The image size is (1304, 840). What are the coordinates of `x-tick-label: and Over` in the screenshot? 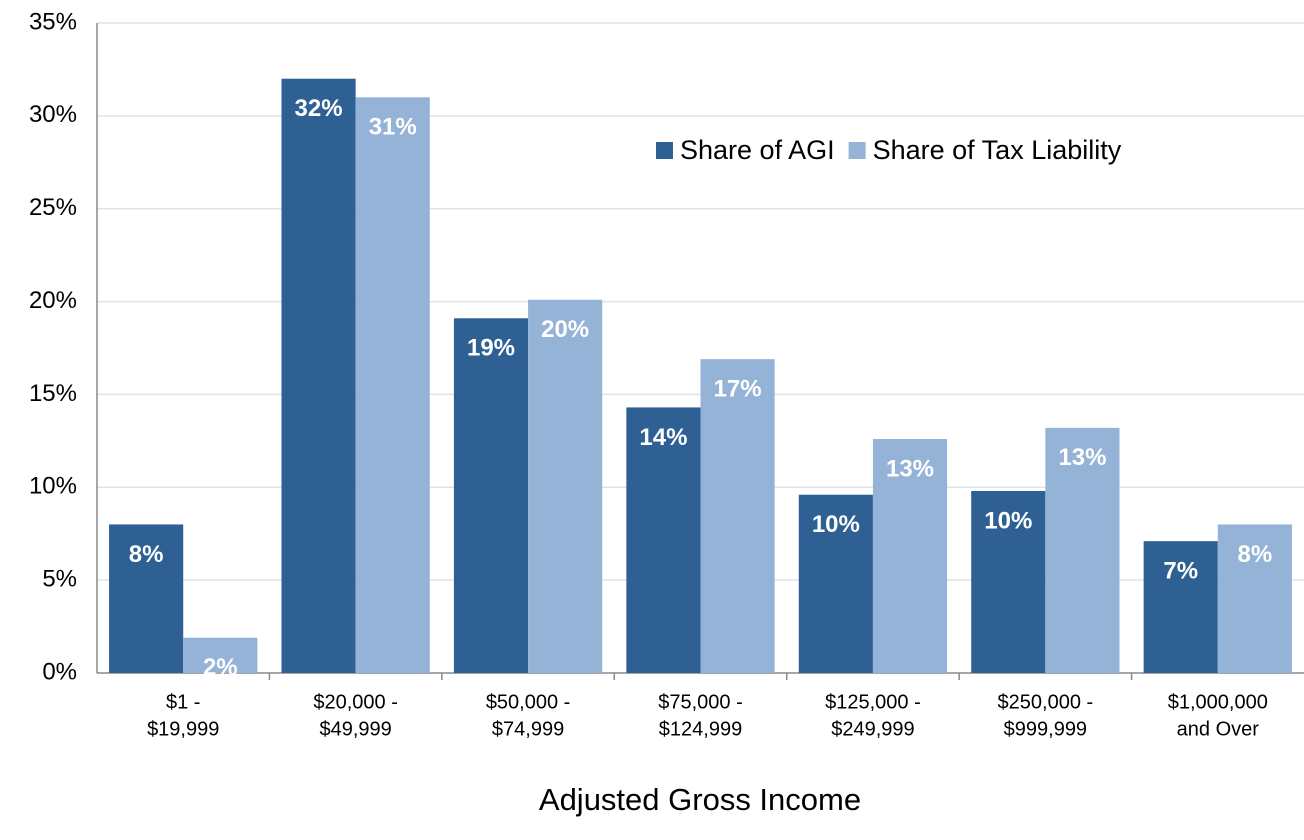 It's located at (1218, 729).